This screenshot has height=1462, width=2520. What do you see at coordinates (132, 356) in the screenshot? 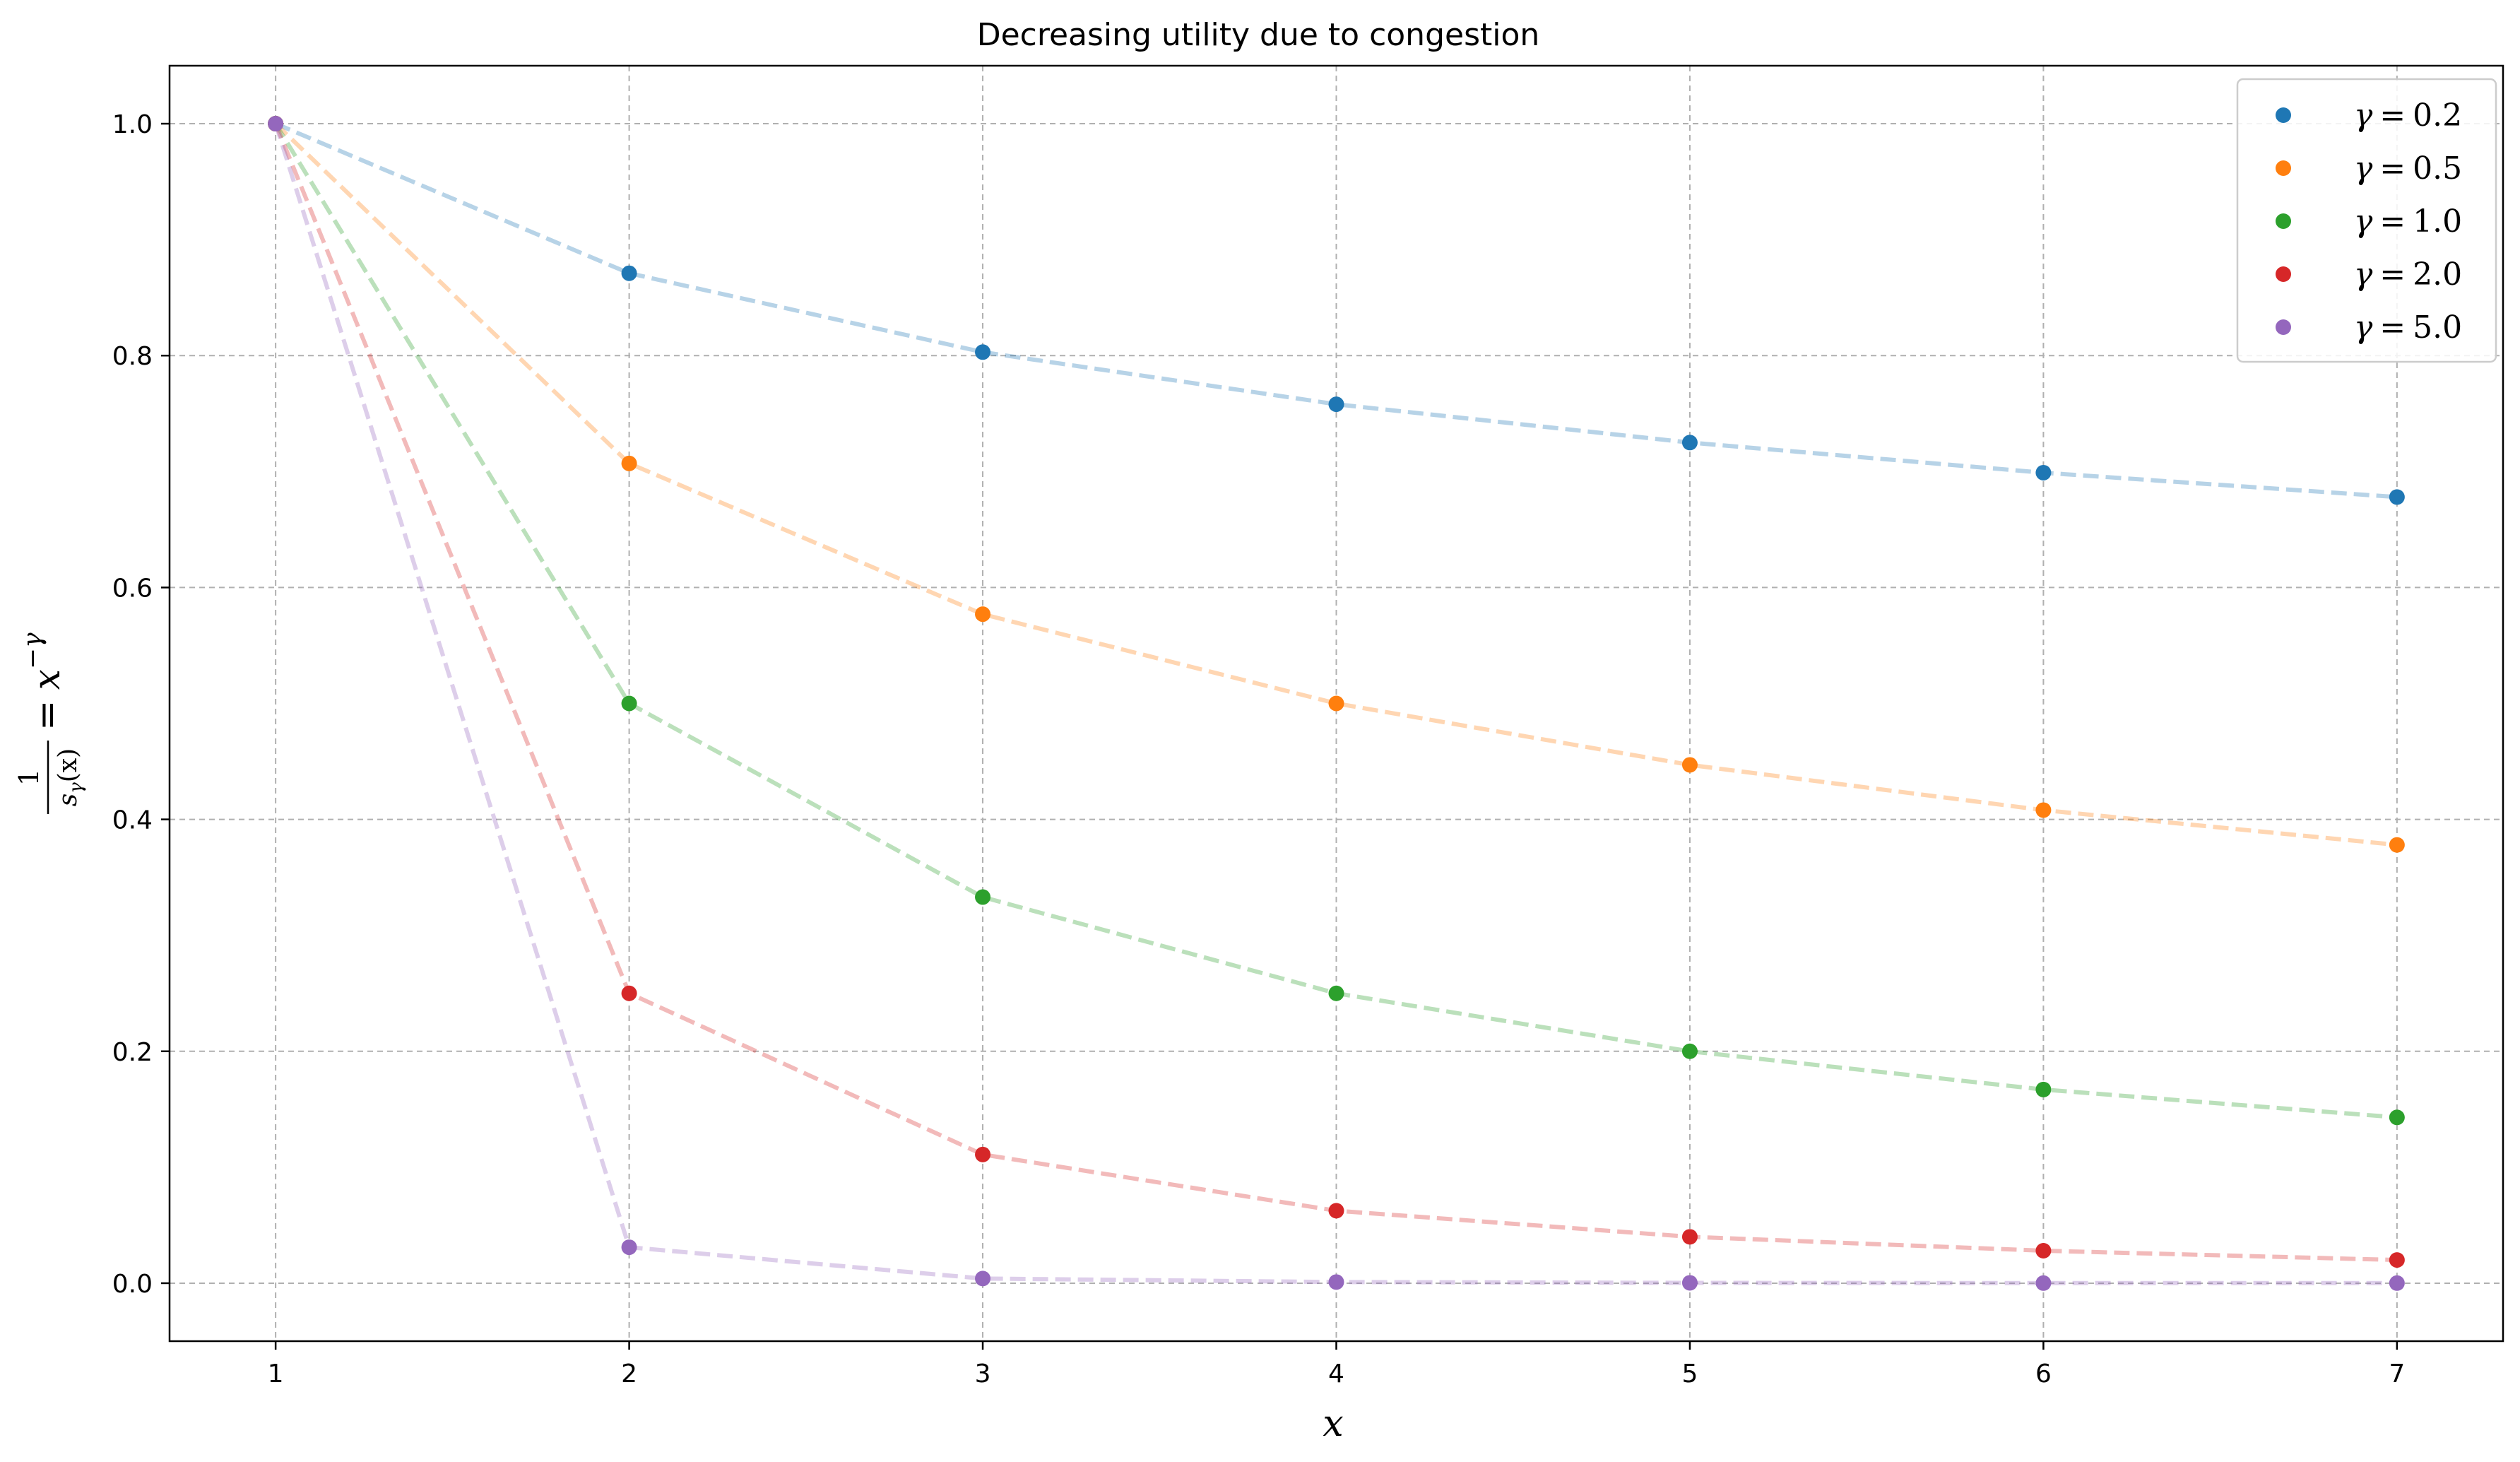
I see `y-tick-label-0.8: 0.8` at bounding box center [132, 356].